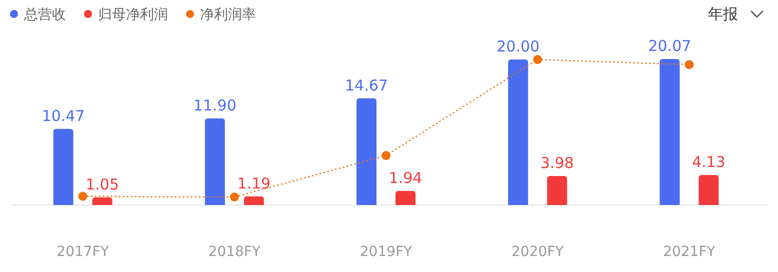  I want to click on text: 年报, so click(723, 14).